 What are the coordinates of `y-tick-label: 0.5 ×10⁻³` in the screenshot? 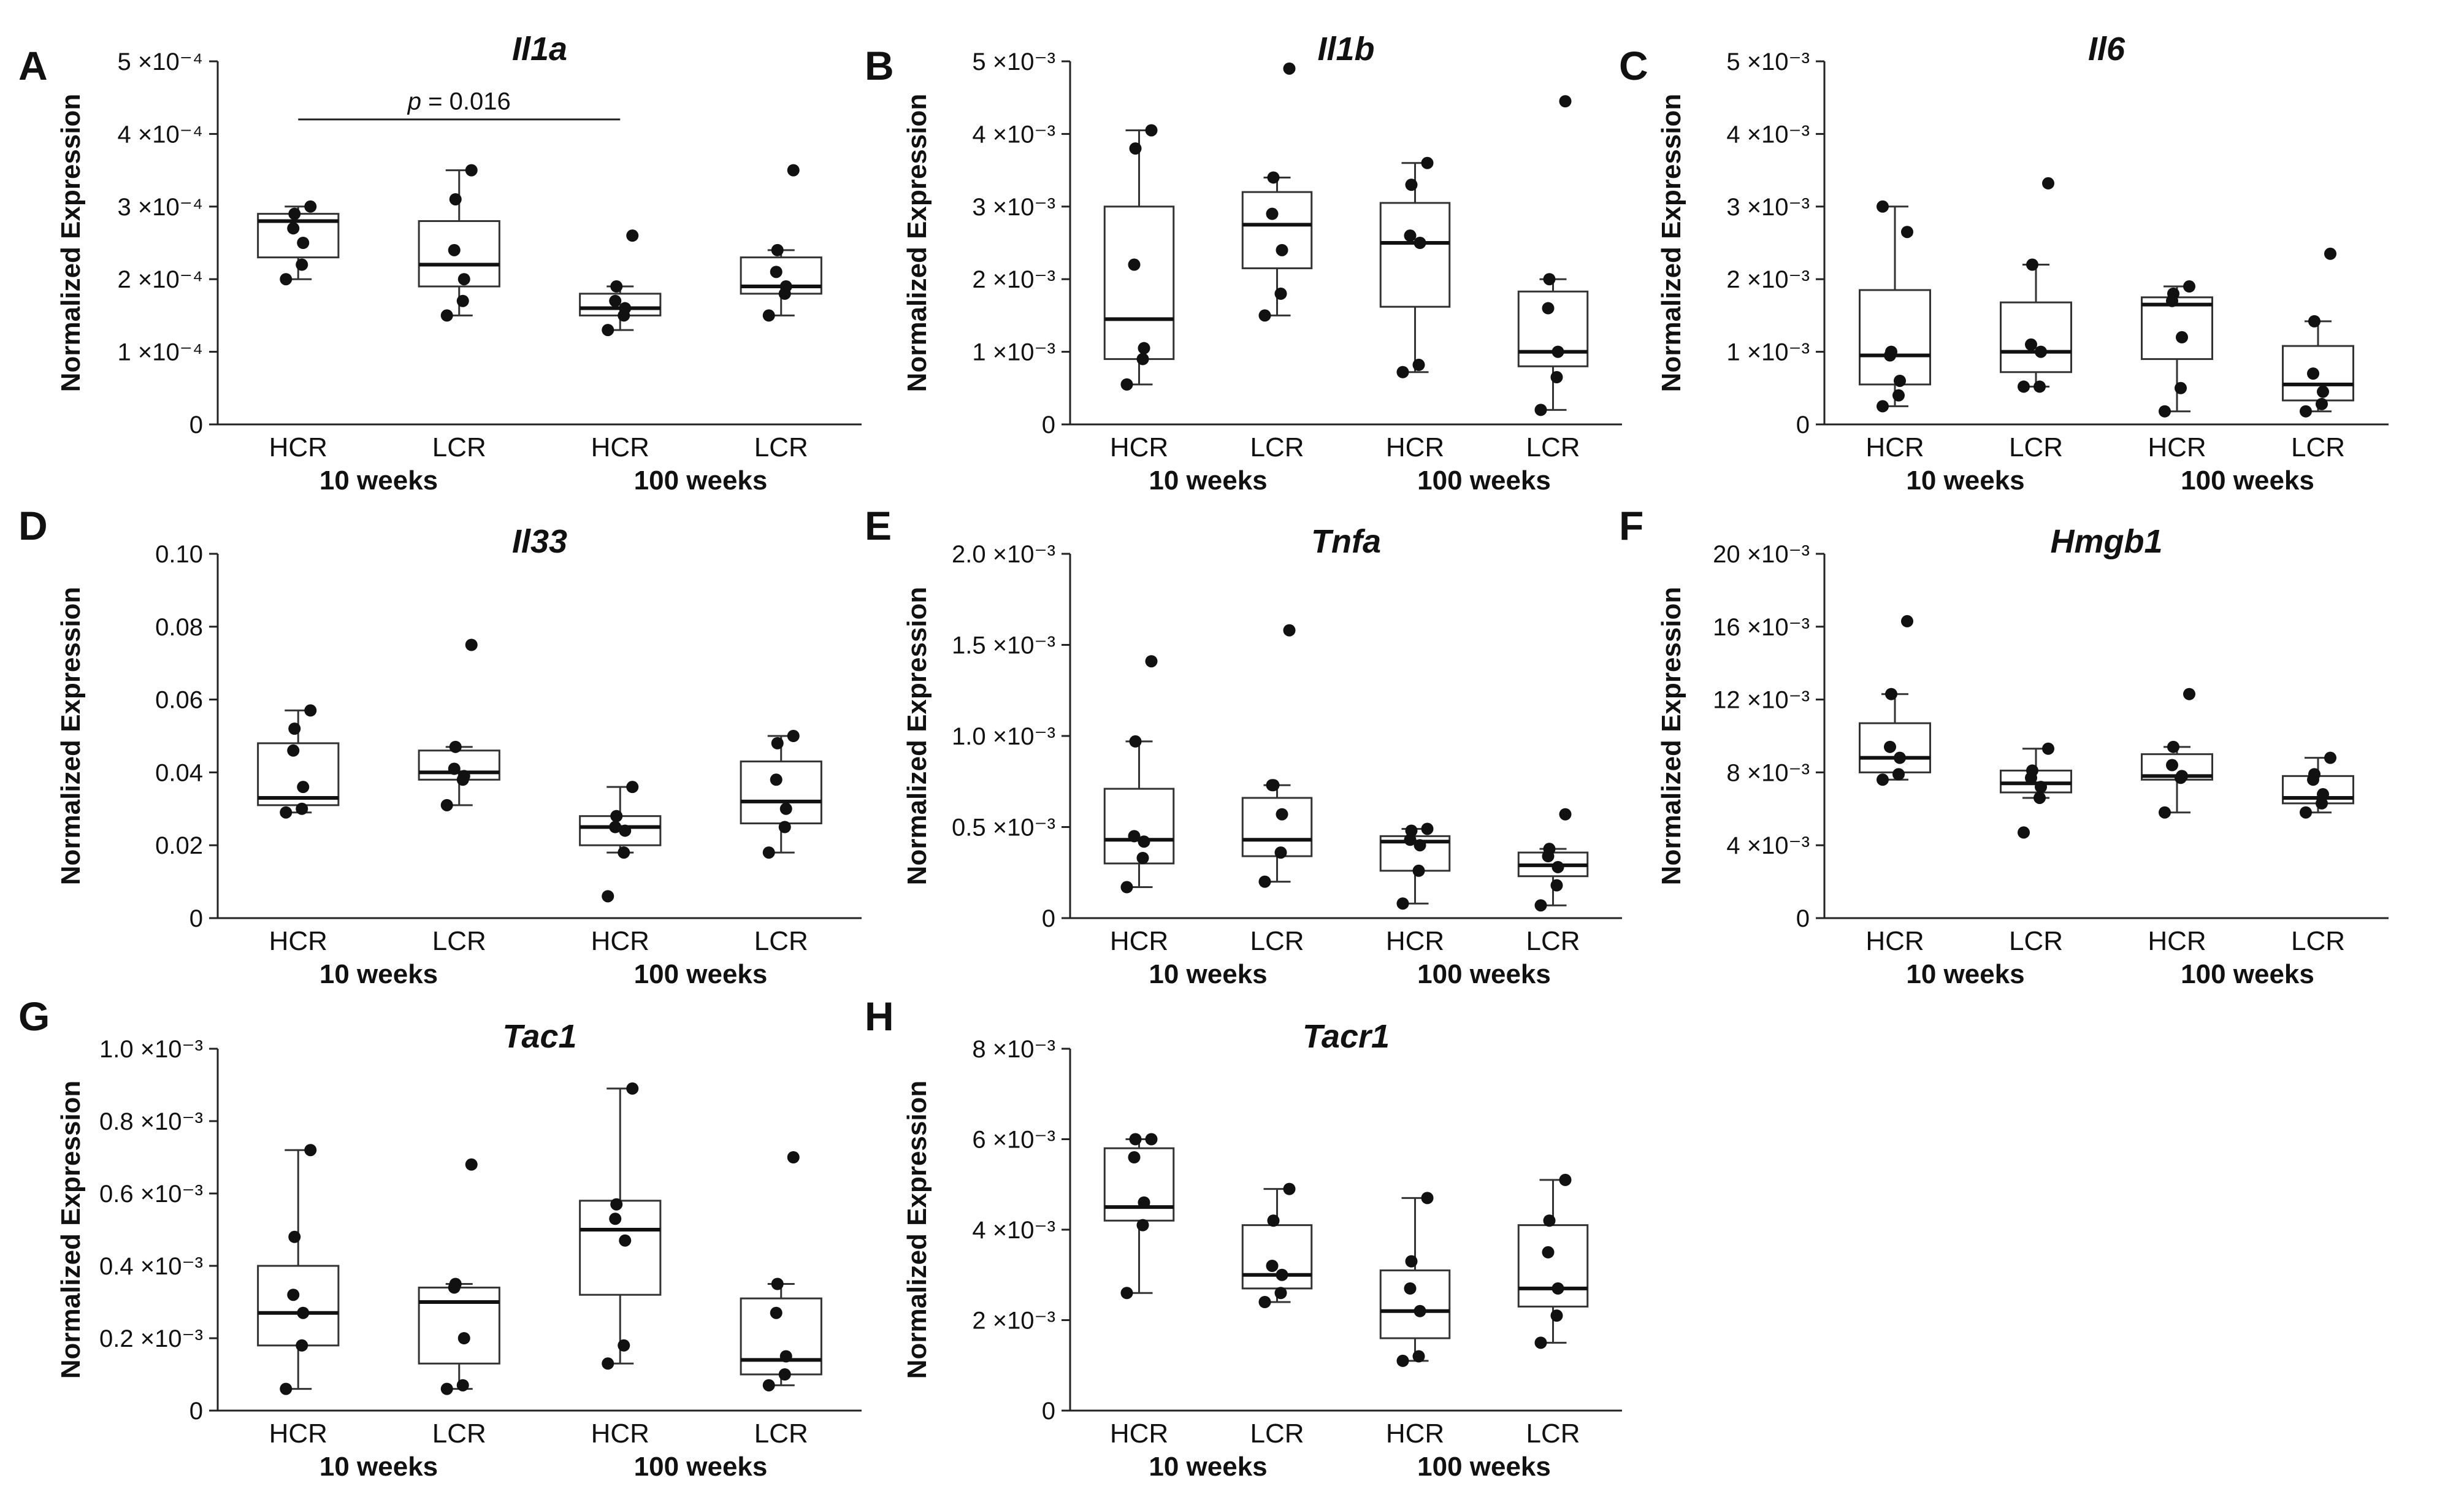 It's located at (1003, 827).